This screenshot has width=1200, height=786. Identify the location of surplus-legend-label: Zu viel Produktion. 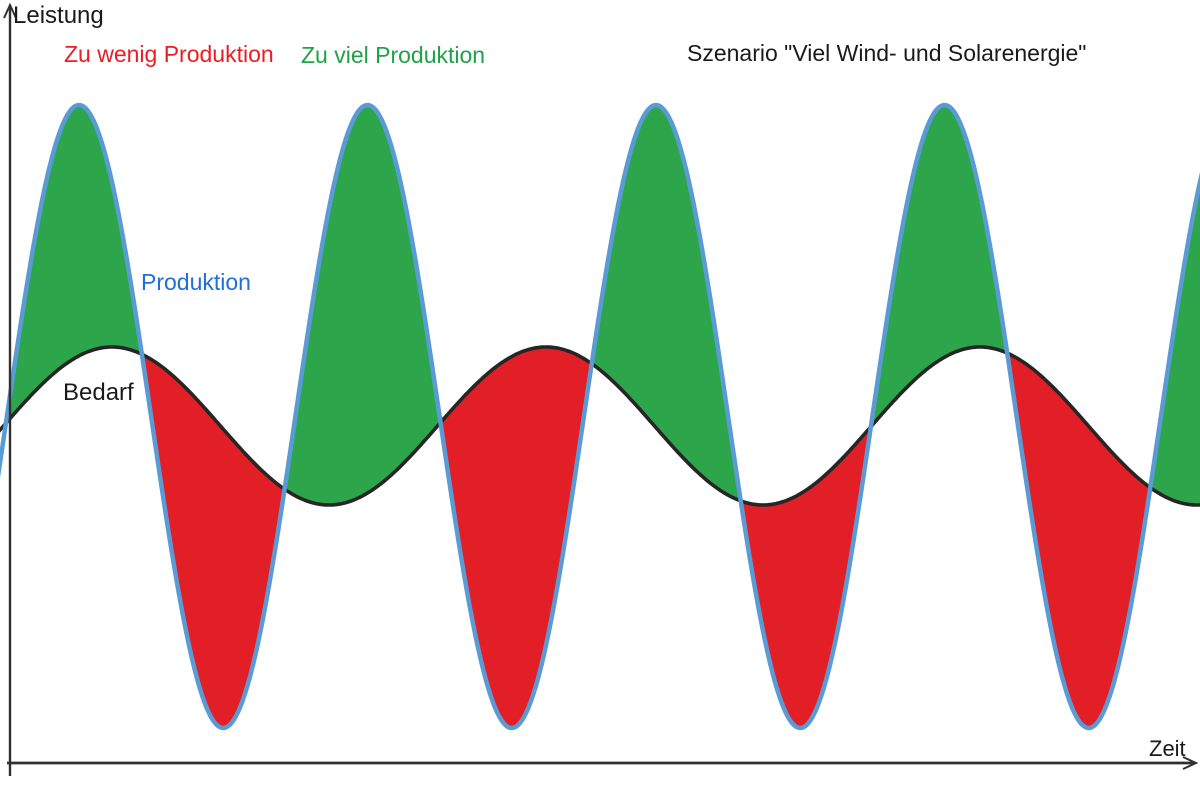
(393, 55).